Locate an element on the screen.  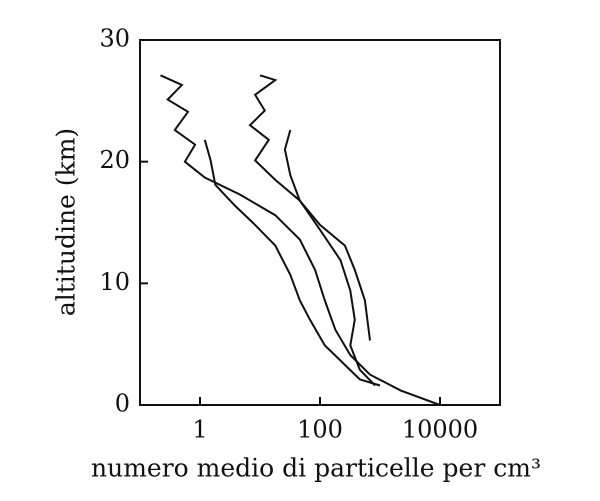
y-tick-label: 30 is located at coordinates (114, 39).